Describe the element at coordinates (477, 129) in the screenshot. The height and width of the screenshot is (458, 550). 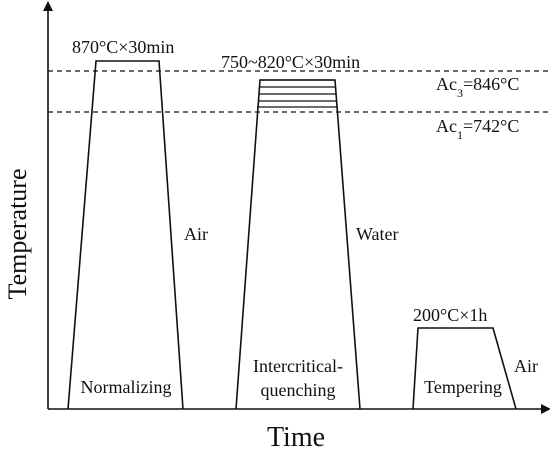
I see `ac1-label: Ac1=742°C` at that location.